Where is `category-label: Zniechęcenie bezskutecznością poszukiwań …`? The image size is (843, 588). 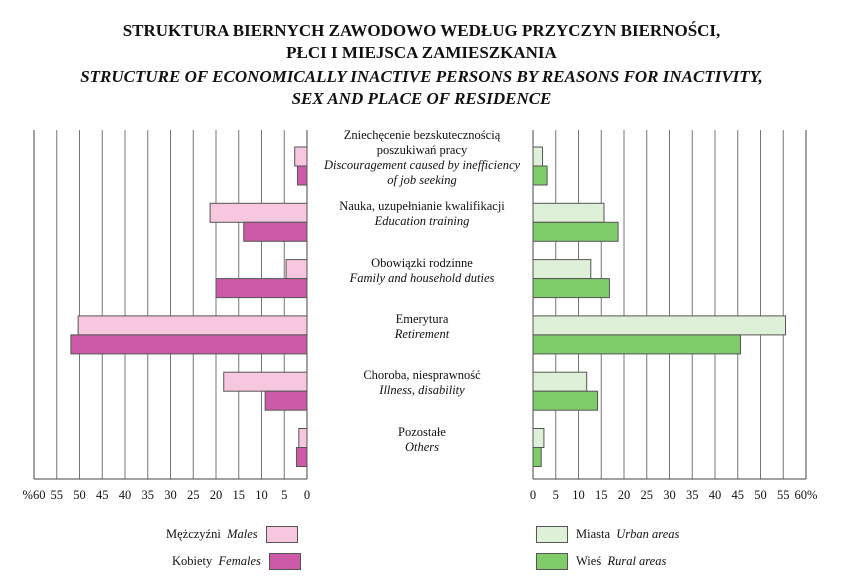
category-label: Zniechęcenie bezskutecznością poszukiwań … is located at coordinates (422, 158).